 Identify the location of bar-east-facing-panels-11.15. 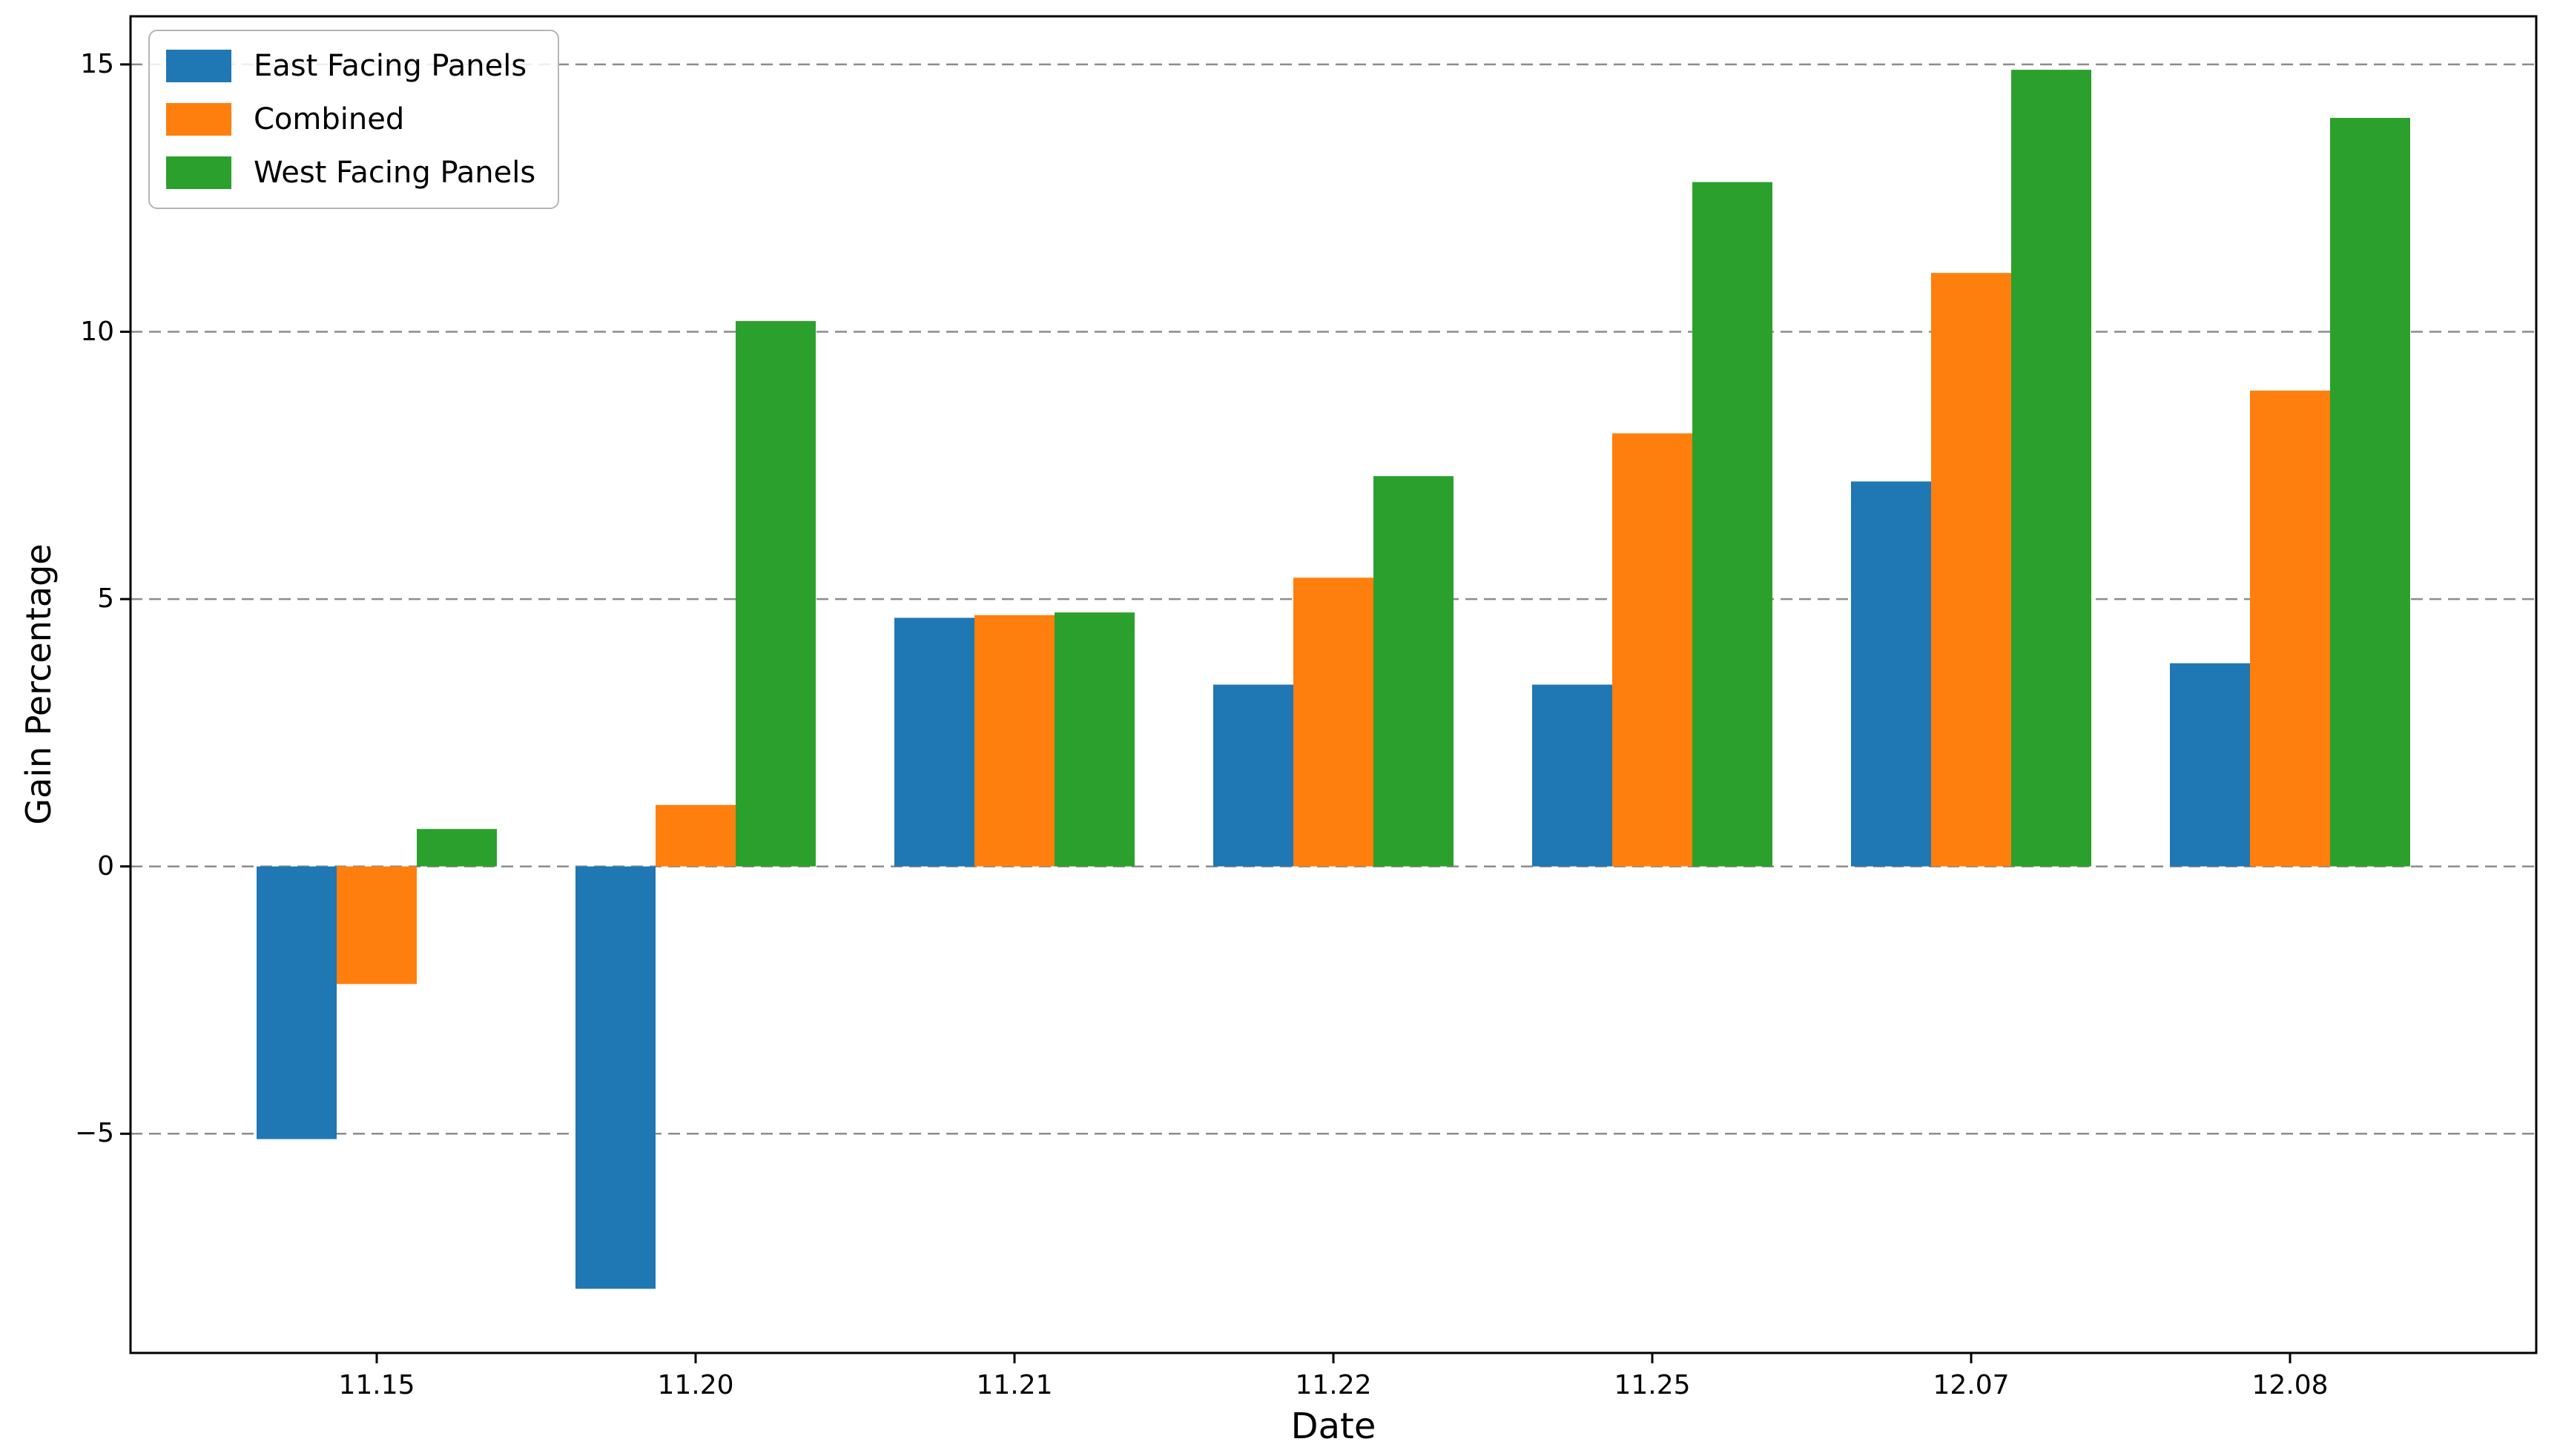
(297, 1003).